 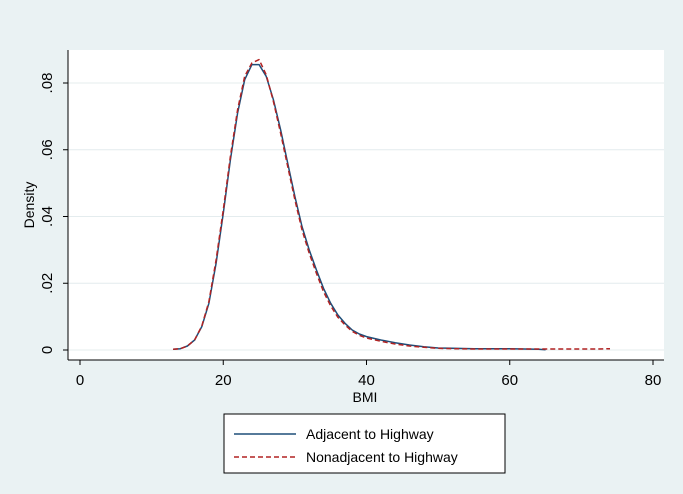 What do you see at coordinates (80, 380) in the screenshot?
I see `x-tick-label: 0` at bounding box center [80, 380].